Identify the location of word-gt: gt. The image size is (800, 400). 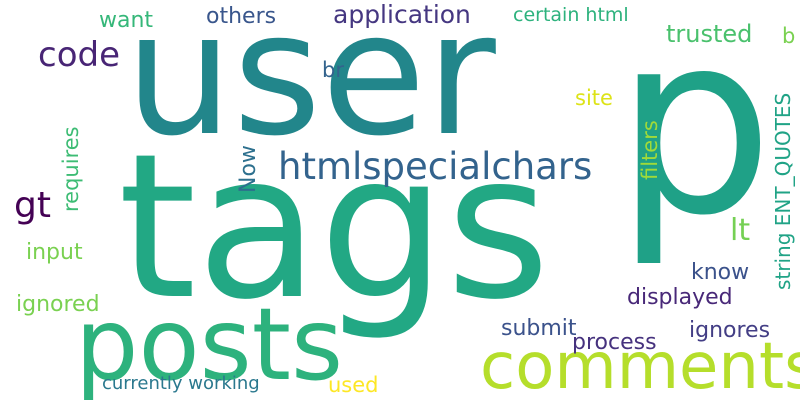
(32, 205).